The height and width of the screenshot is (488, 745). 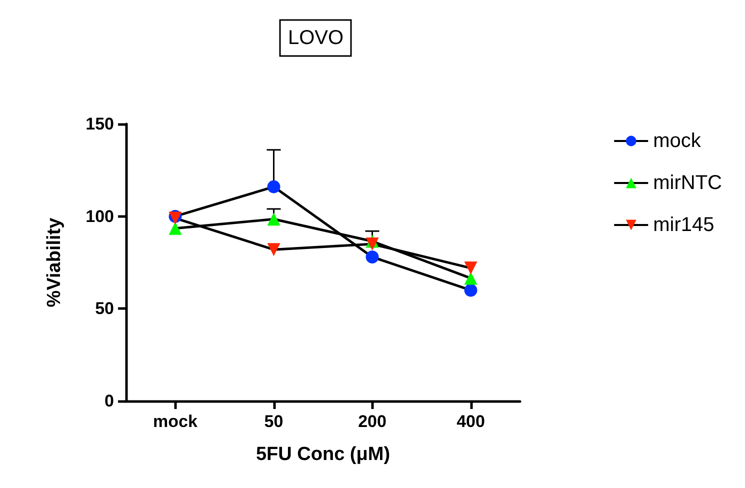 I want to click on y-tick-label: 150, so click(x=100, y=124).